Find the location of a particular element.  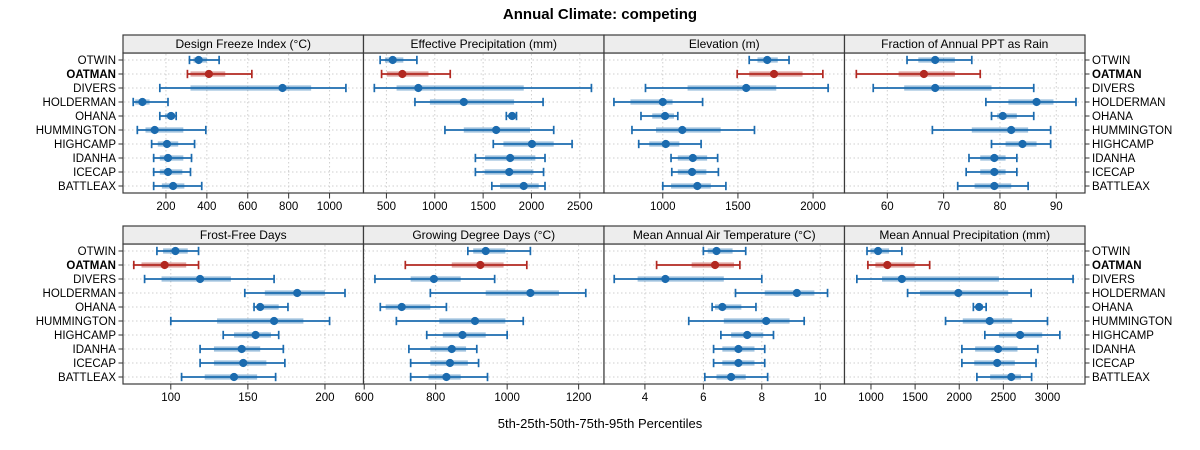

x-tick-label: 400 is located at coordinates (206, 207).